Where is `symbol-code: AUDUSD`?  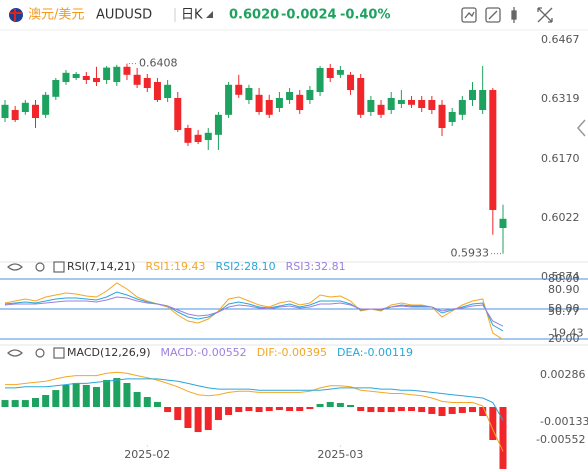 symbol-code: AUDUSD is located at coordinates (124, 15).